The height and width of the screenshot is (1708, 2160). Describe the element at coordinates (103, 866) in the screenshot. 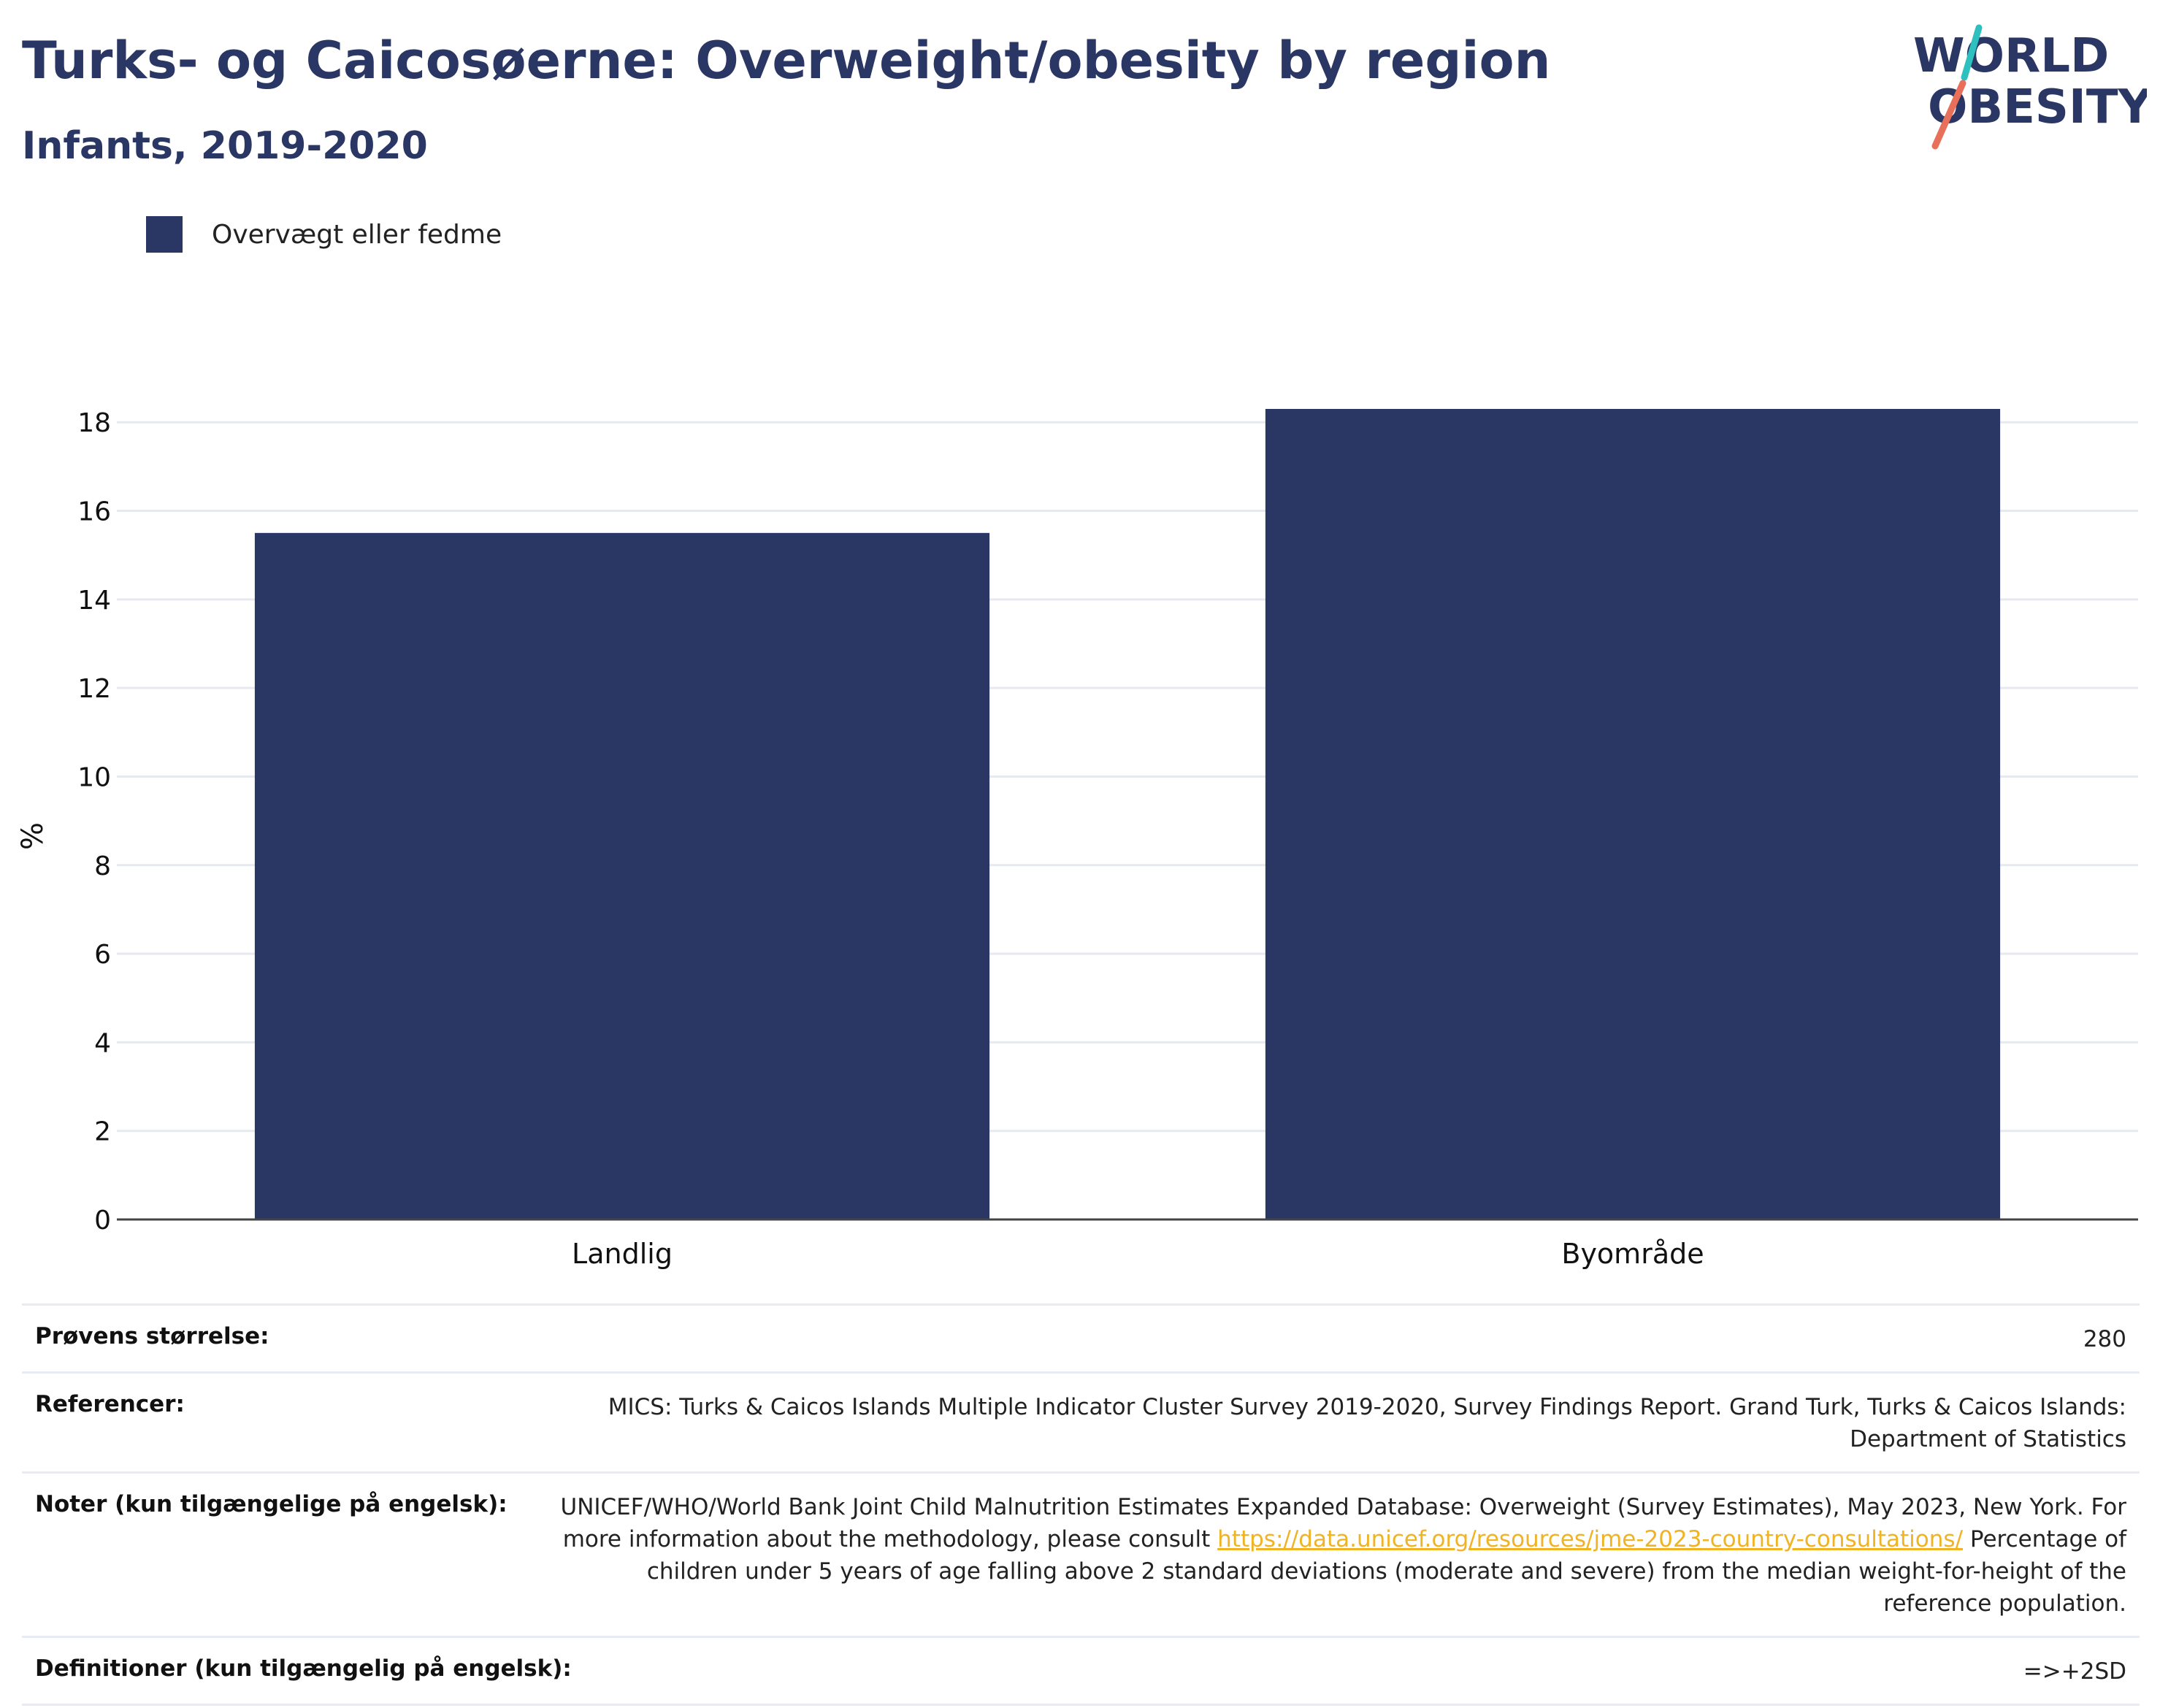

I see `y-tick-label: 8` at that location.